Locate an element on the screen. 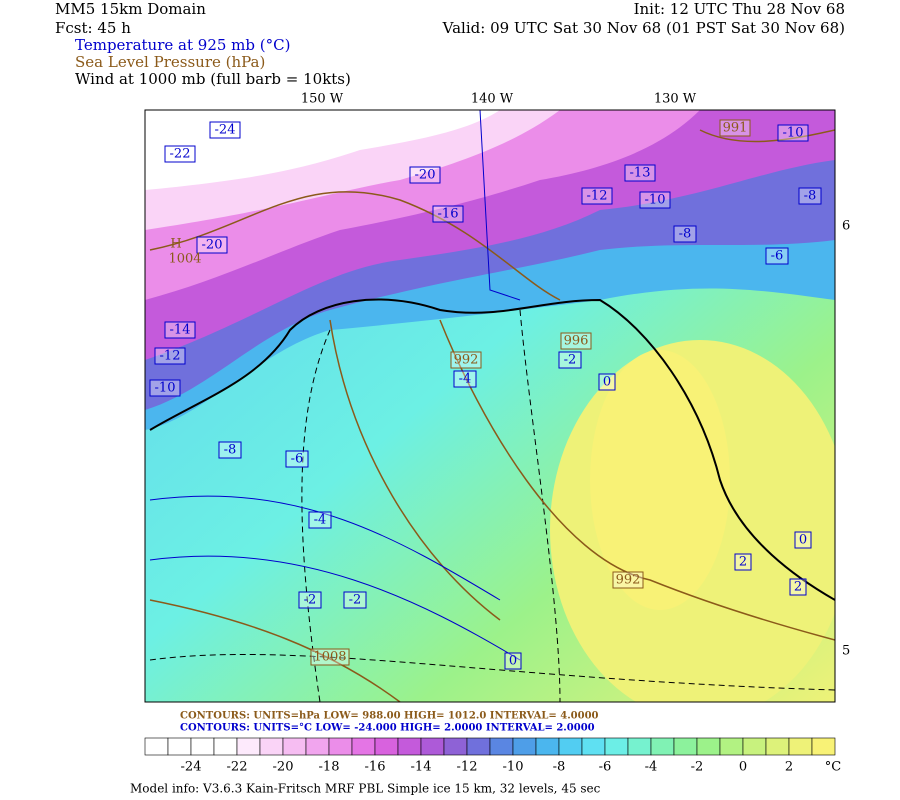 This screenshot has height=800, width=900. lat-label: 6 is located at coordinates (846, 226).